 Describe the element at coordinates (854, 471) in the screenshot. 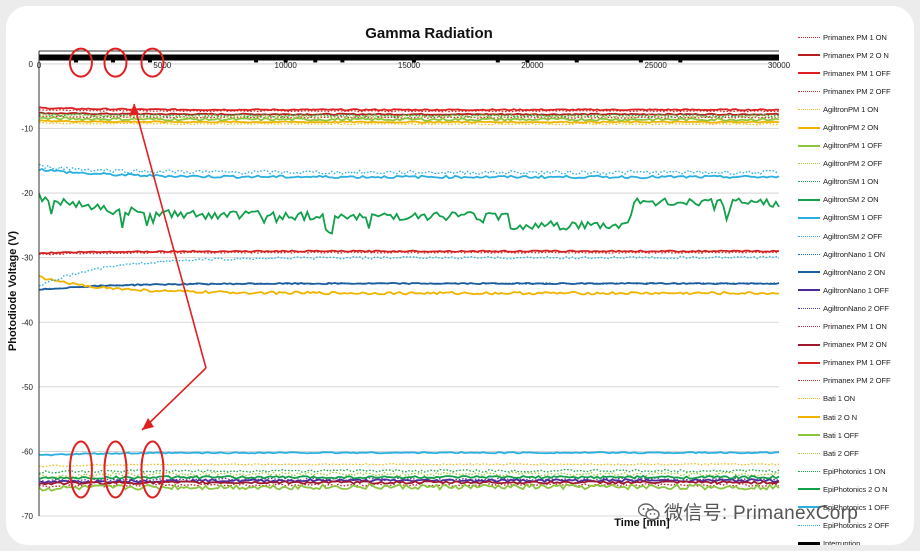

I see `legend-label: EpiPhotonics 1 ON` at that location.